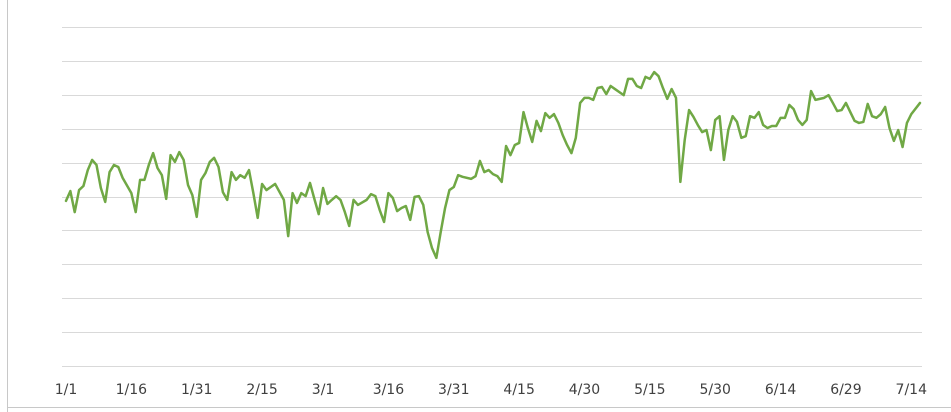 This screenshot has height=412, width=951. What do you see at coordinates (453, 390) in the screenshot?
I see `x-tick-label: 3/31` at bounding box center [453, 390].